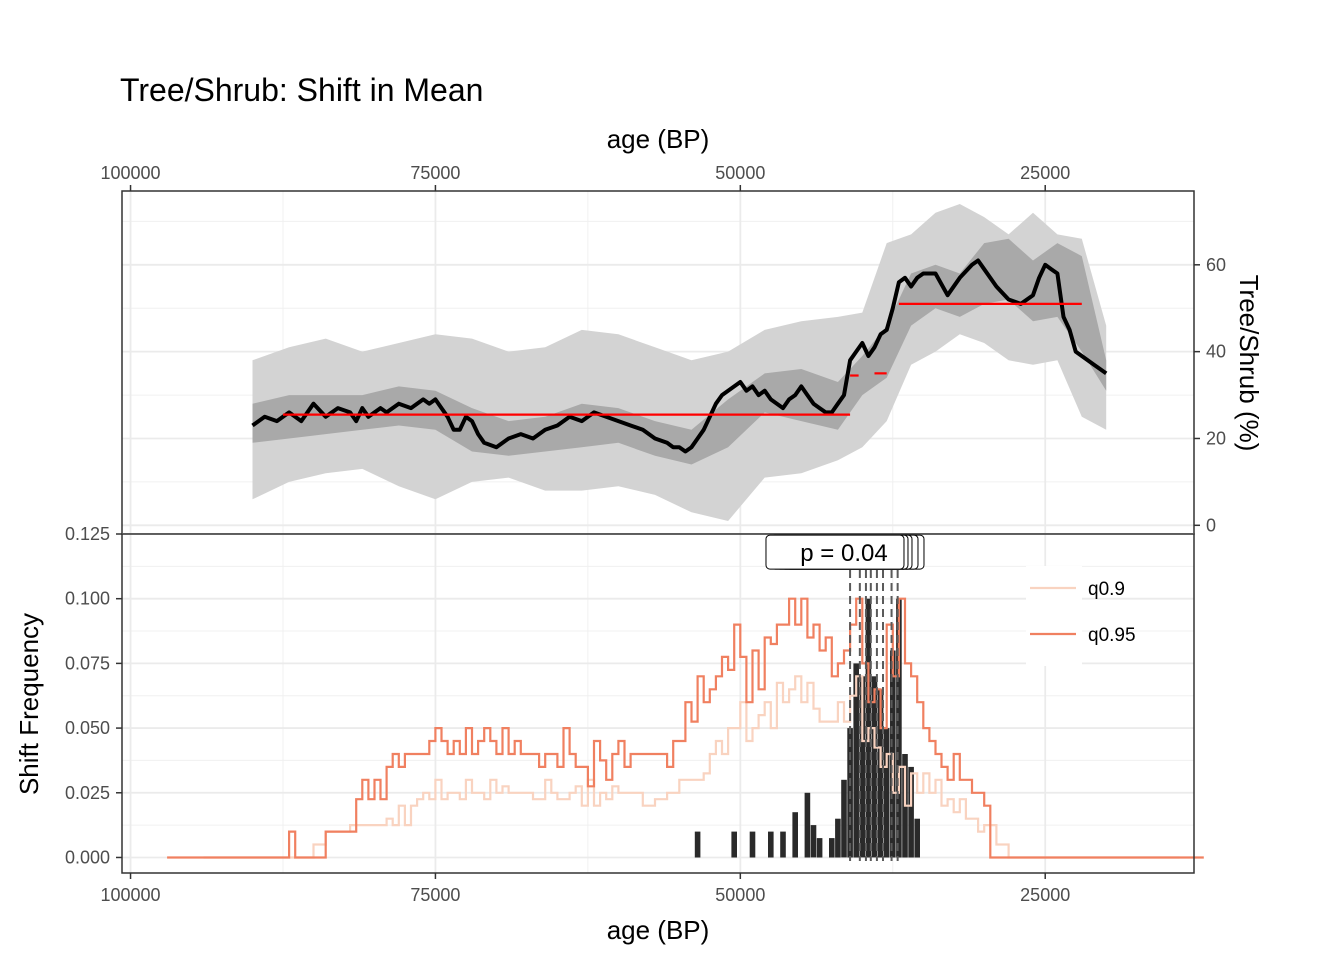 The height and width of the screenshot is (960, 1344). What do you see at coordinates (130, 895) in the screenshot?
I see `bottom-x-tick-label: 100000` at bounding box center [130, 895].